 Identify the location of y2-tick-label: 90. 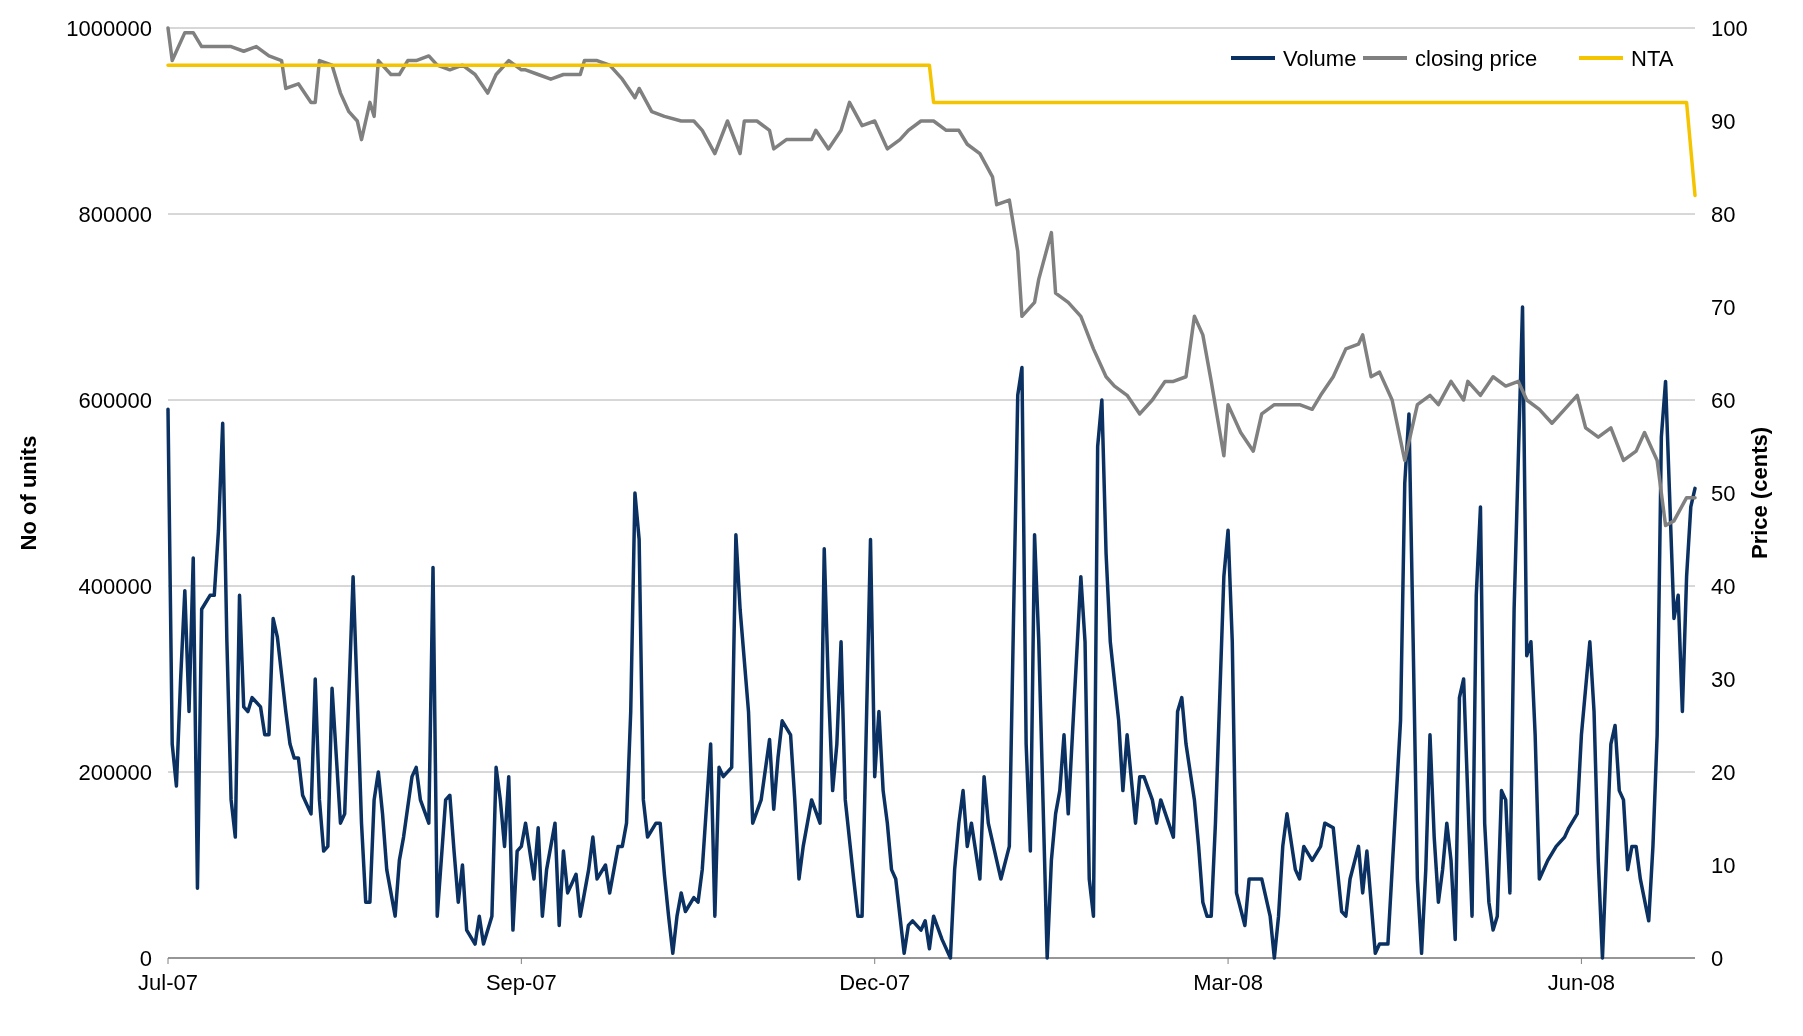
(1723, 121).